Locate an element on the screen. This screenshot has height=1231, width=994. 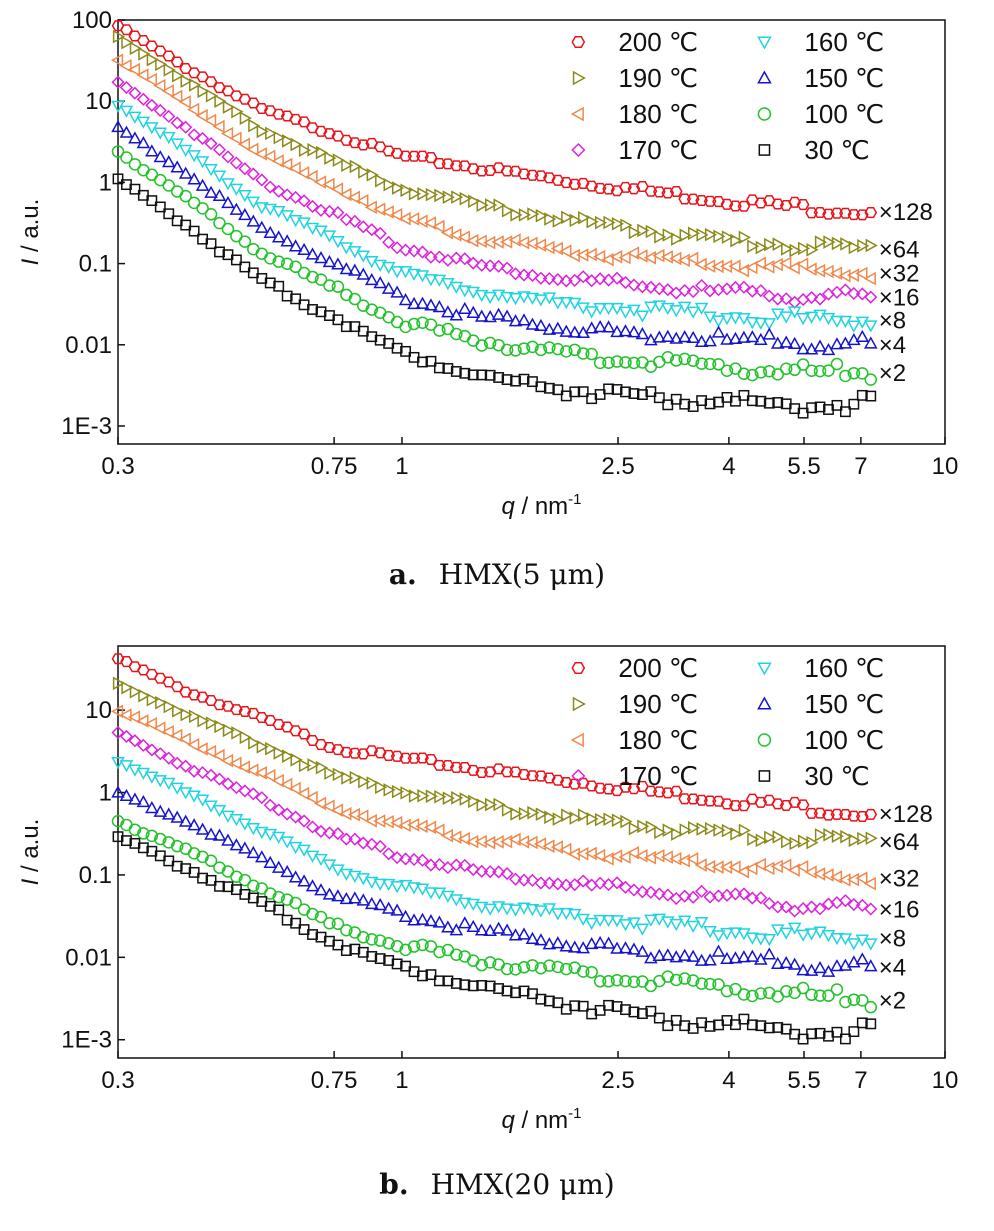
chart-b-ytick-label: 0.01 is located at coordinates (88, 957).